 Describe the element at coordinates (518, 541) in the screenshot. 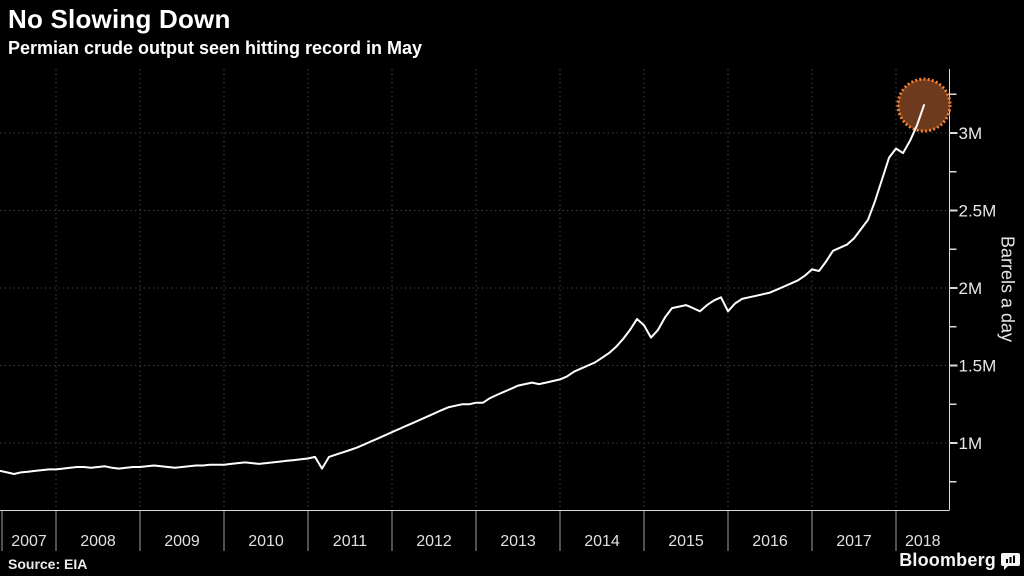

I see `x-year-label: 2013` at that location.